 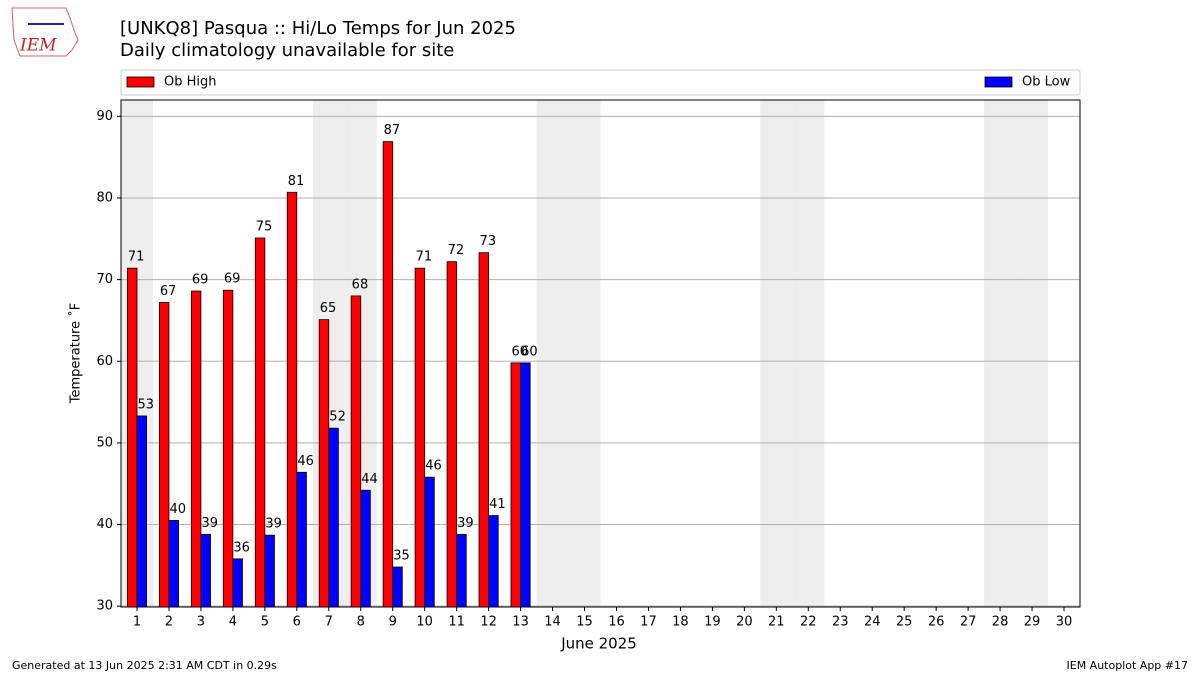 What do you see at coordinates (1000, 622) in the screenshot?
I see `x-tick-label: 28` at bounding box center [1000, 622].